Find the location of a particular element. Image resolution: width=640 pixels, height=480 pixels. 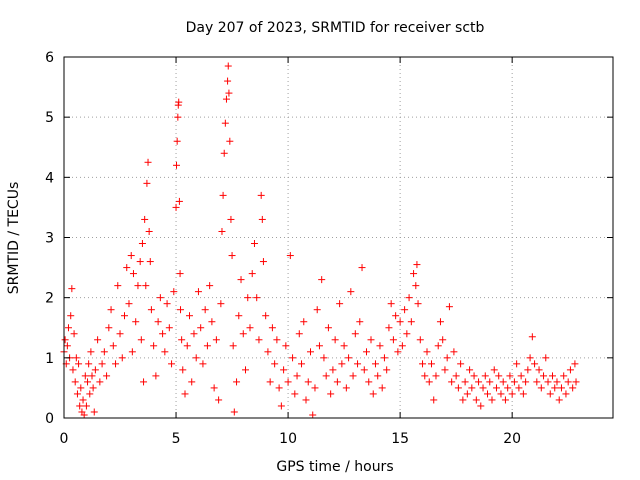

y-axis-title: SRMTID / TECUs is located at coordinates (14, 238).